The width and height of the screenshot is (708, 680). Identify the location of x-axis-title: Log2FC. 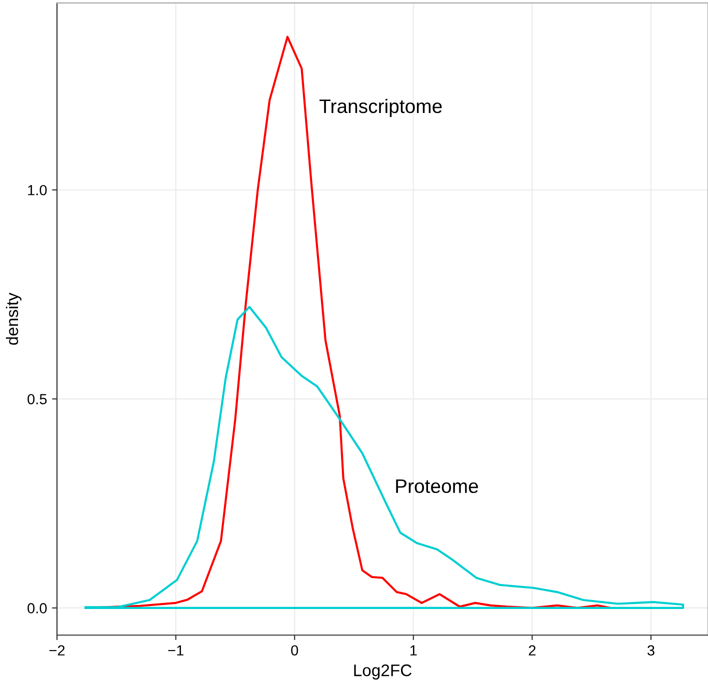
(383, 672).